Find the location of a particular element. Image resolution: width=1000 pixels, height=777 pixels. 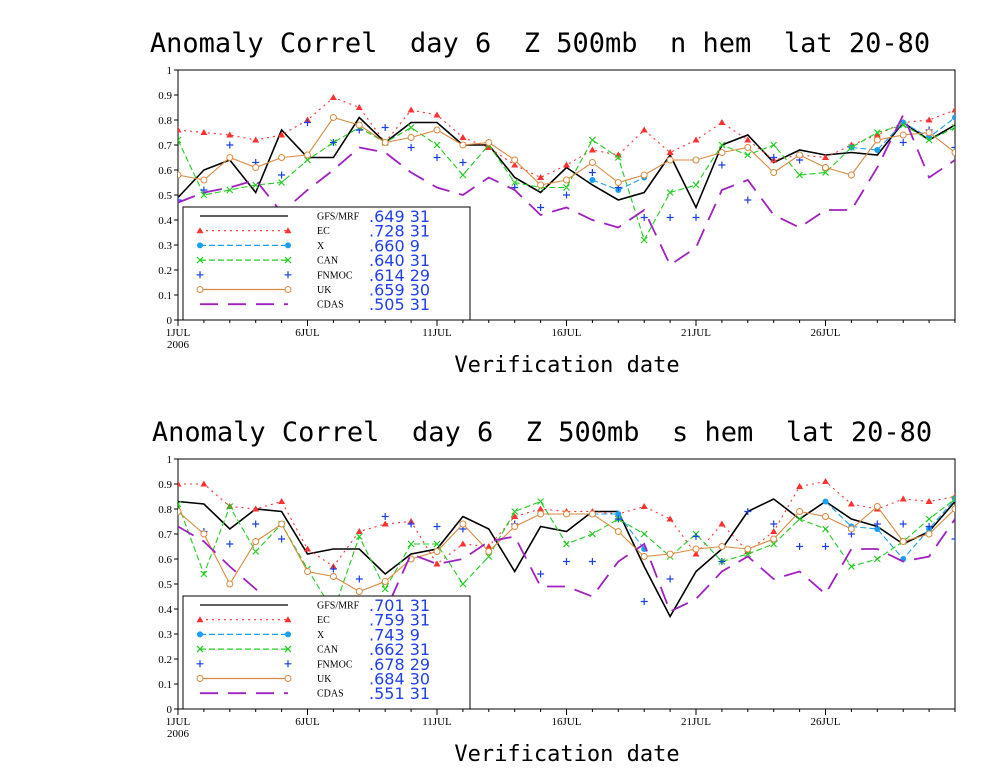

y-tick-label: 0.2 is located at coordinates (165, 271).